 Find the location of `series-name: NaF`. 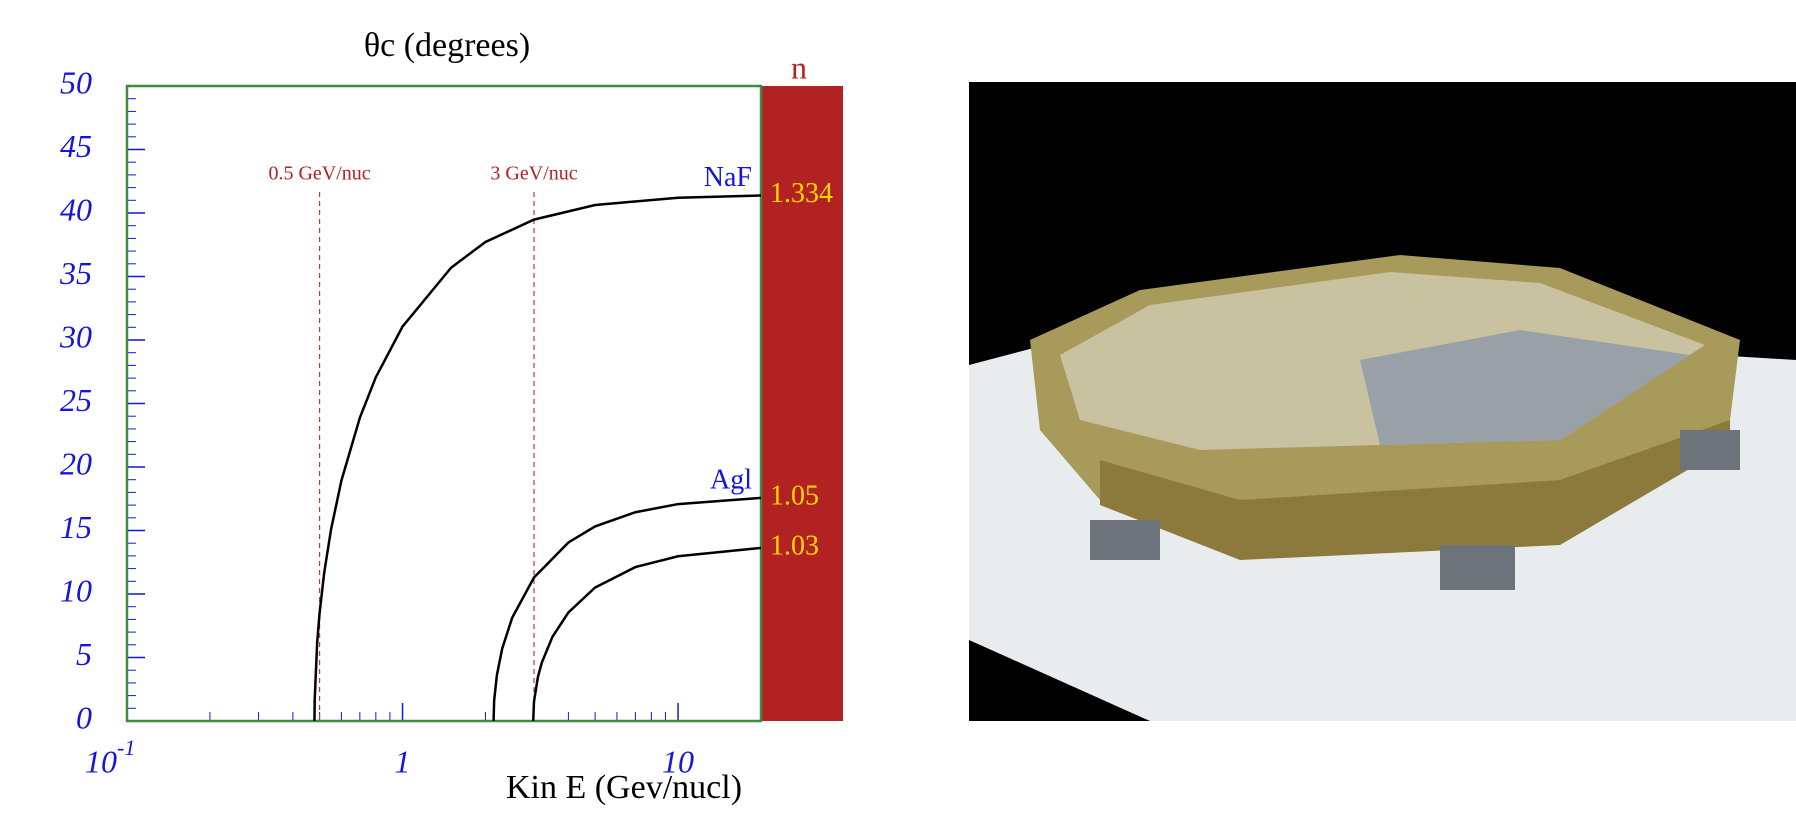

series-name: NaF is located at coordinates (728, 177).